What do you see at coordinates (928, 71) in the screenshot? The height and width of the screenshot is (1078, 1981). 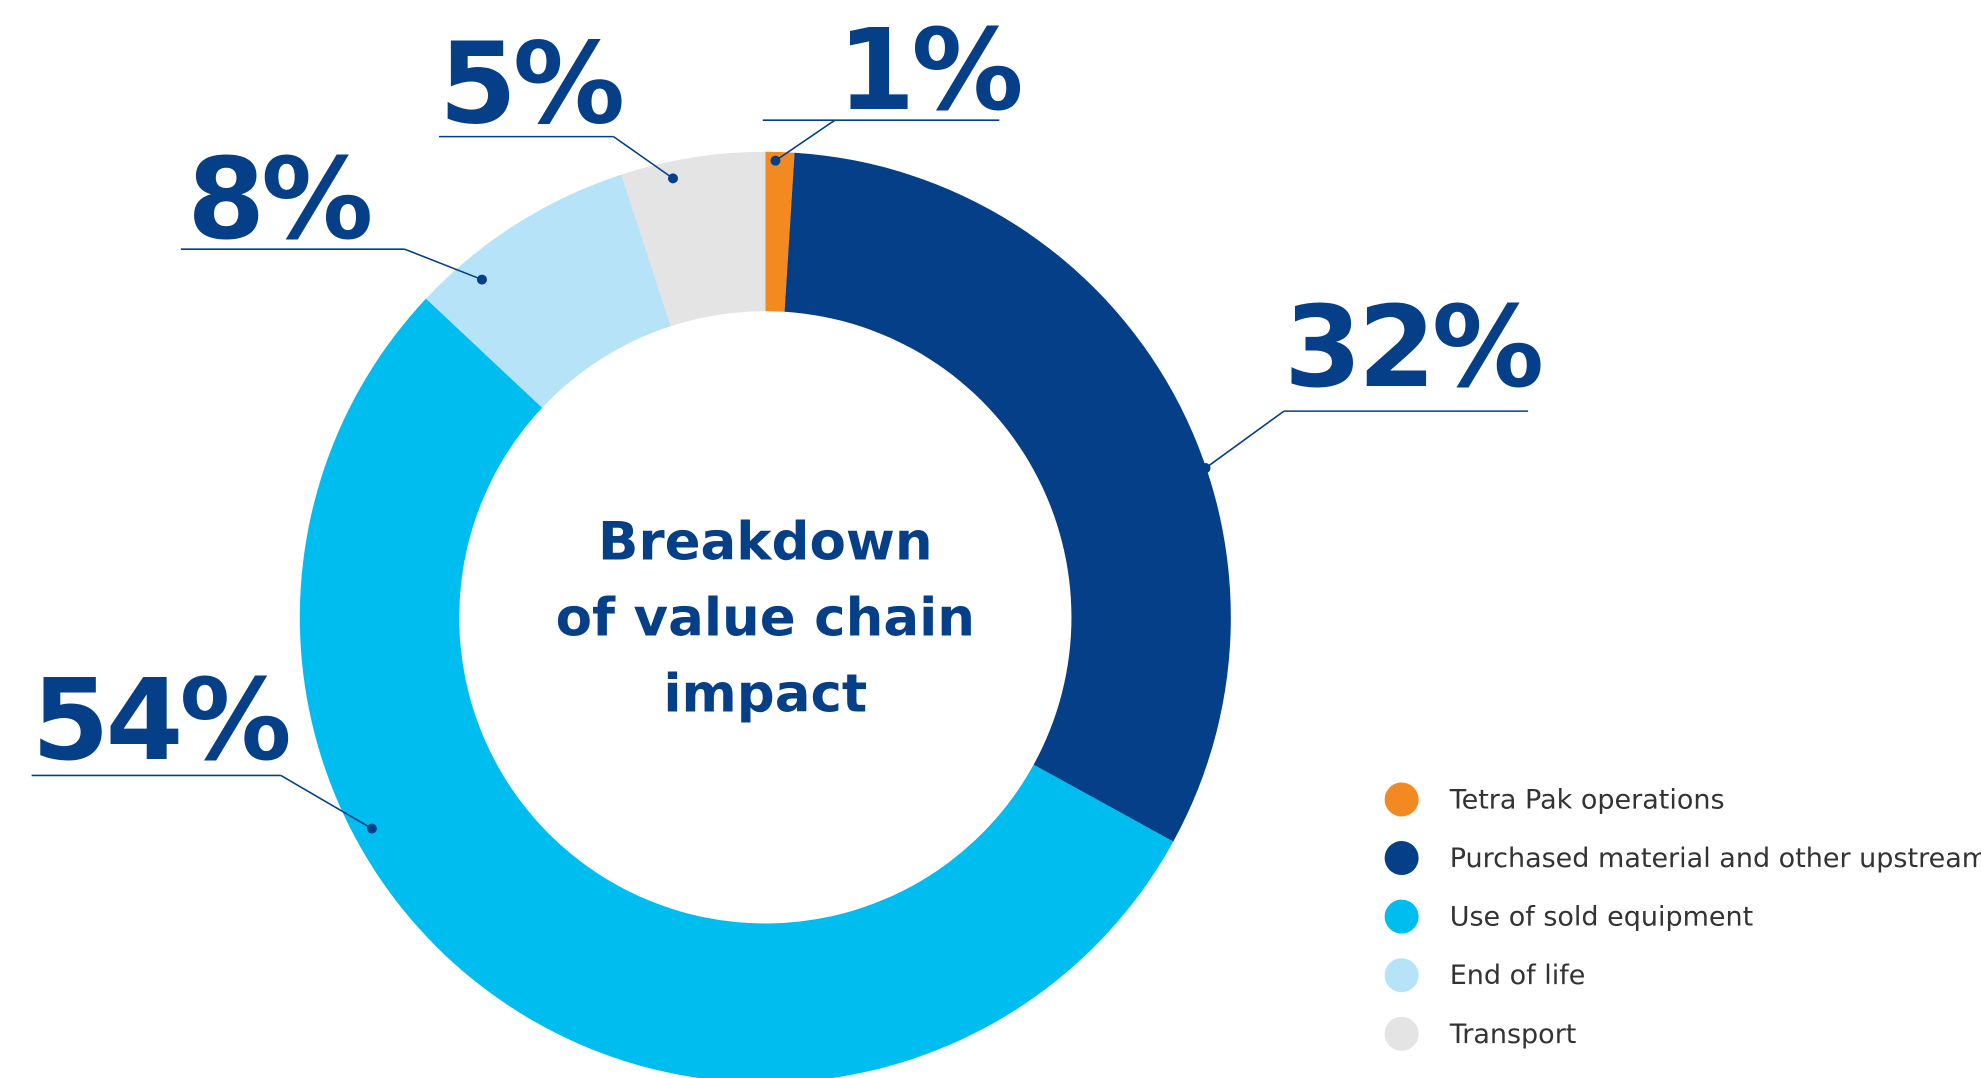 I see `value-label: 1%` at bounding box center [928, 71].